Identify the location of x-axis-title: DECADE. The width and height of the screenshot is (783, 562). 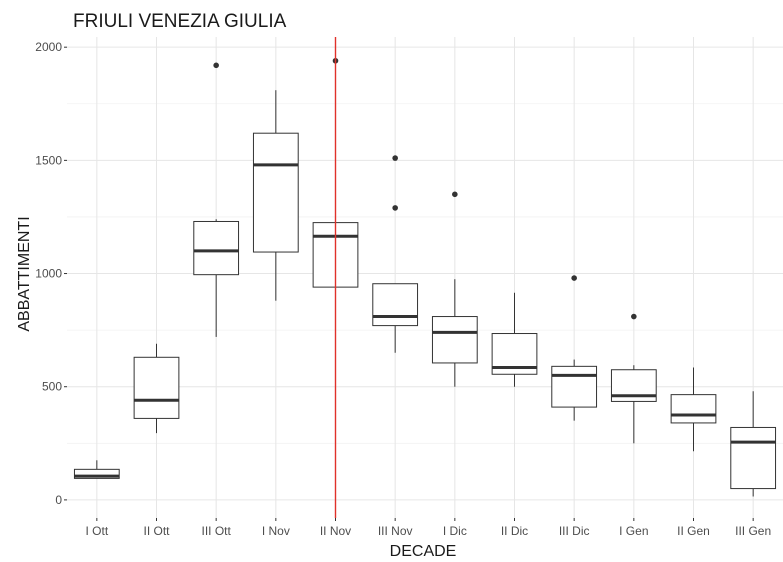
(423, 551).